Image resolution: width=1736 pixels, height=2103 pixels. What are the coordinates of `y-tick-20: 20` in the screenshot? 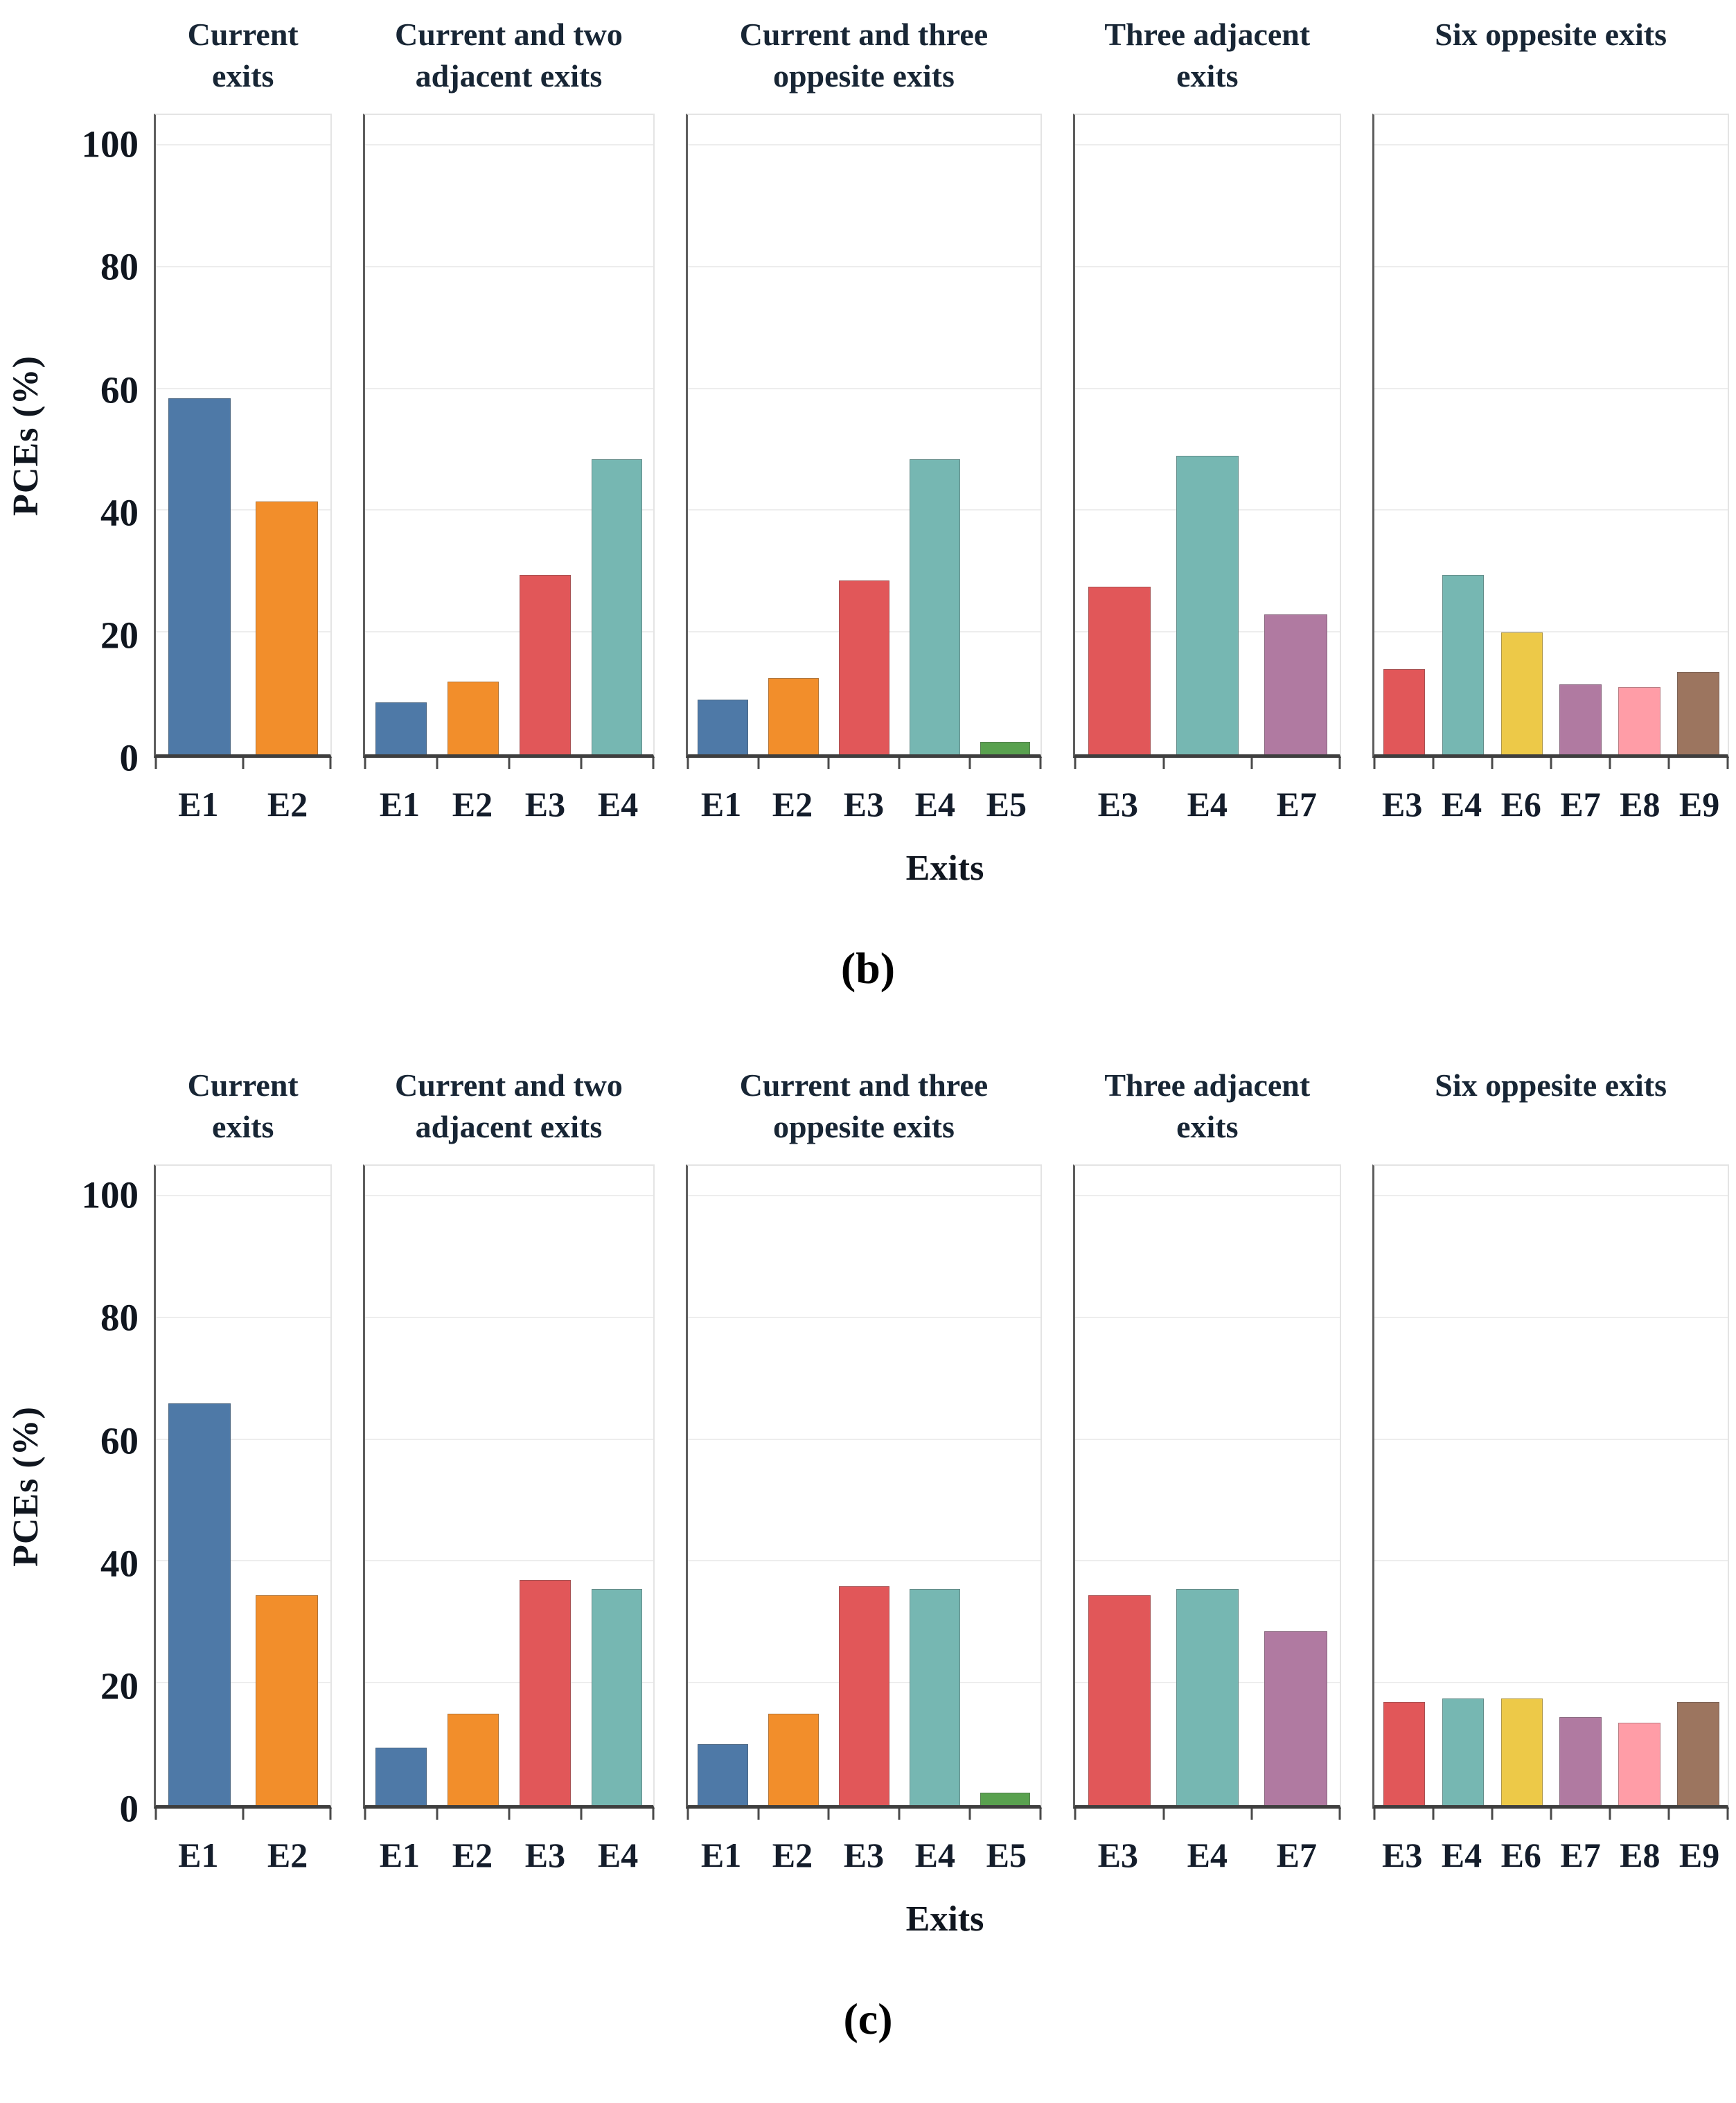 It's located at (119, 635).